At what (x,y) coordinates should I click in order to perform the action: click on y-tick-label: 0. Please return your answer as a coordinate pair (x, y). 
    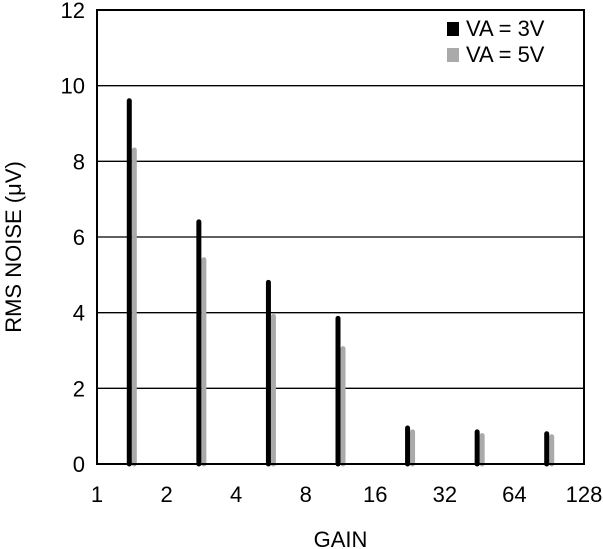
    Looking at the image, I should click on (79, 464).